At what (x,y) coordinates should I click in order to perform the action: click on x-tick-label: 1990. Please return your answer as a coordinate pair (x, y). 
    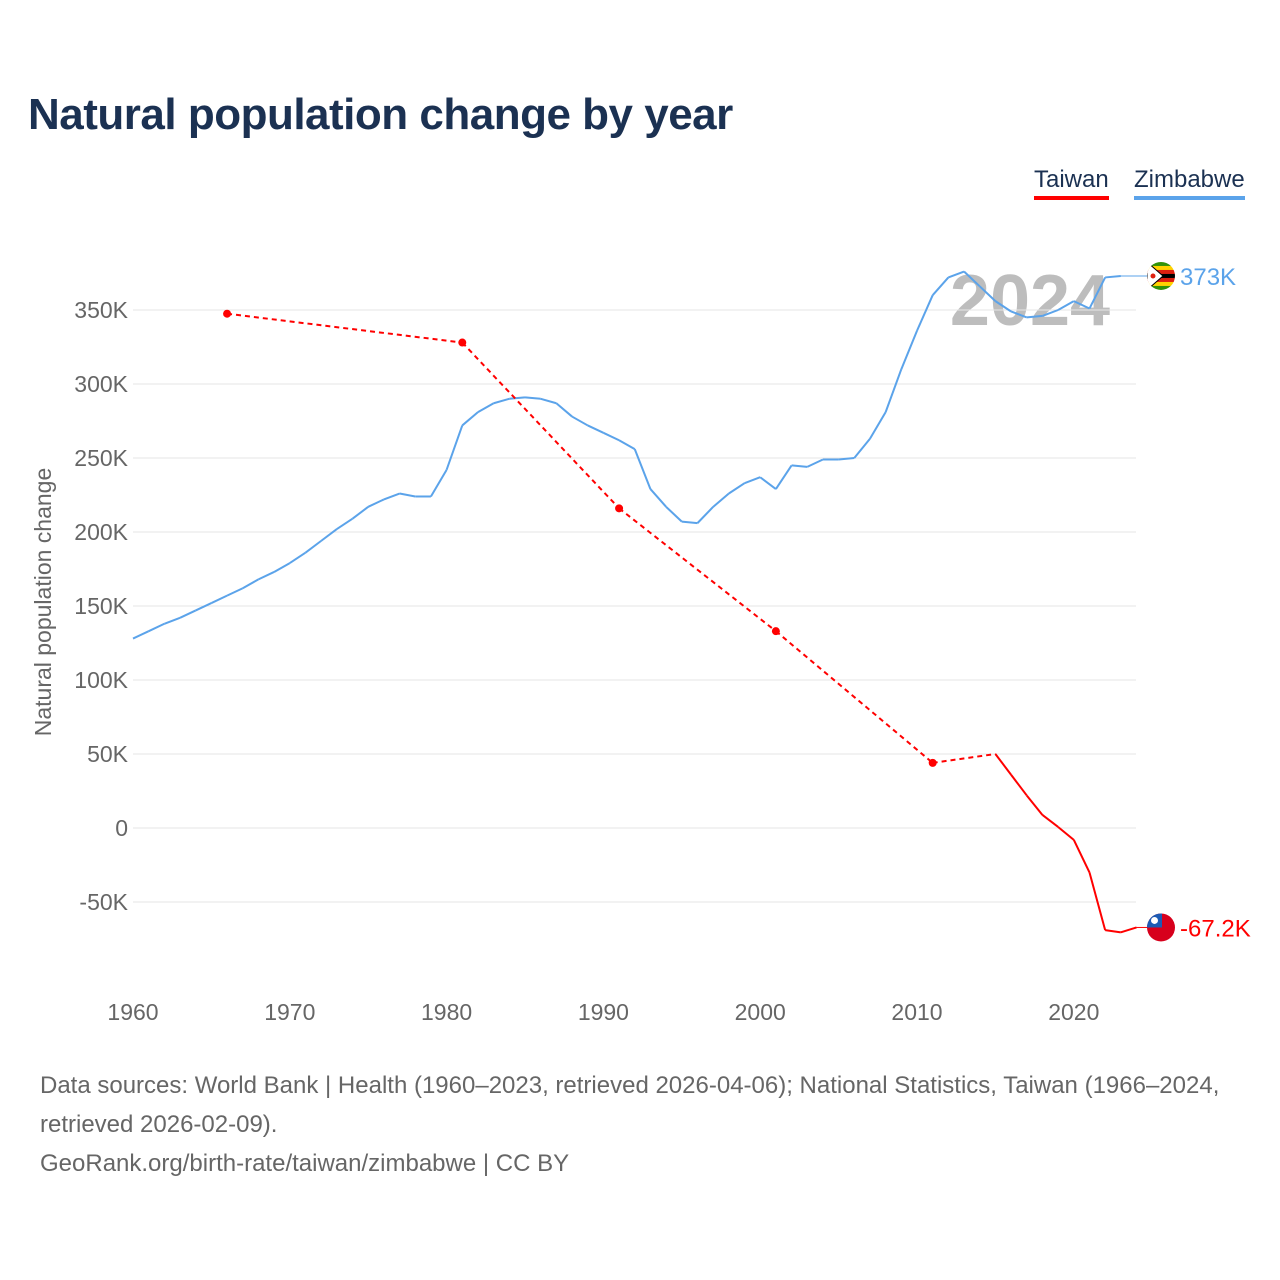
    Looking at the image, I should click on (603, 1012).